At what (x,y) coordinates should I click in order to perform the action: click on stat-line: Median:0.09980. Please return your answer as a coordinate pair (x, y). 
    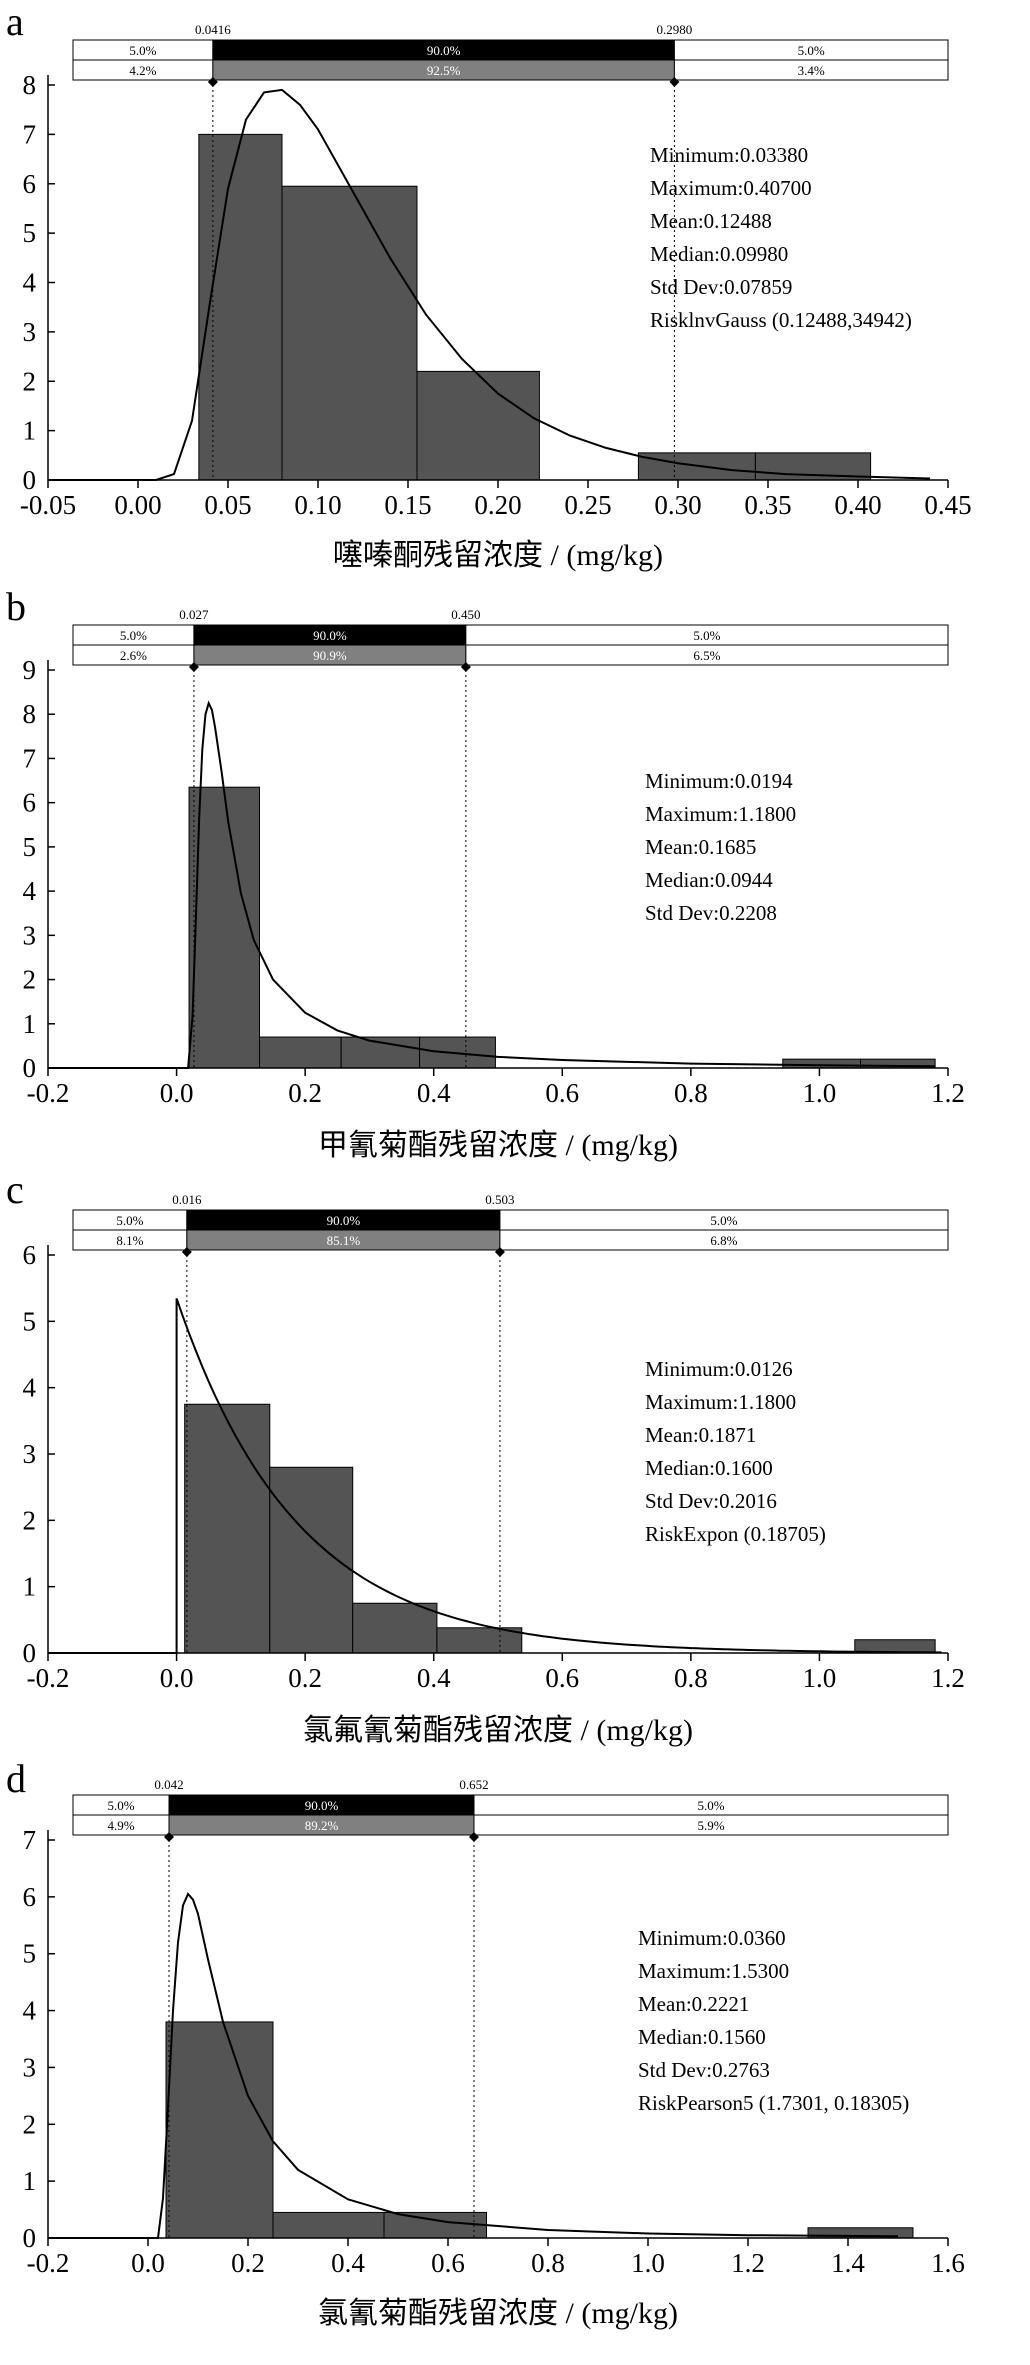
    Looking at the image, I should click on (719, 254).